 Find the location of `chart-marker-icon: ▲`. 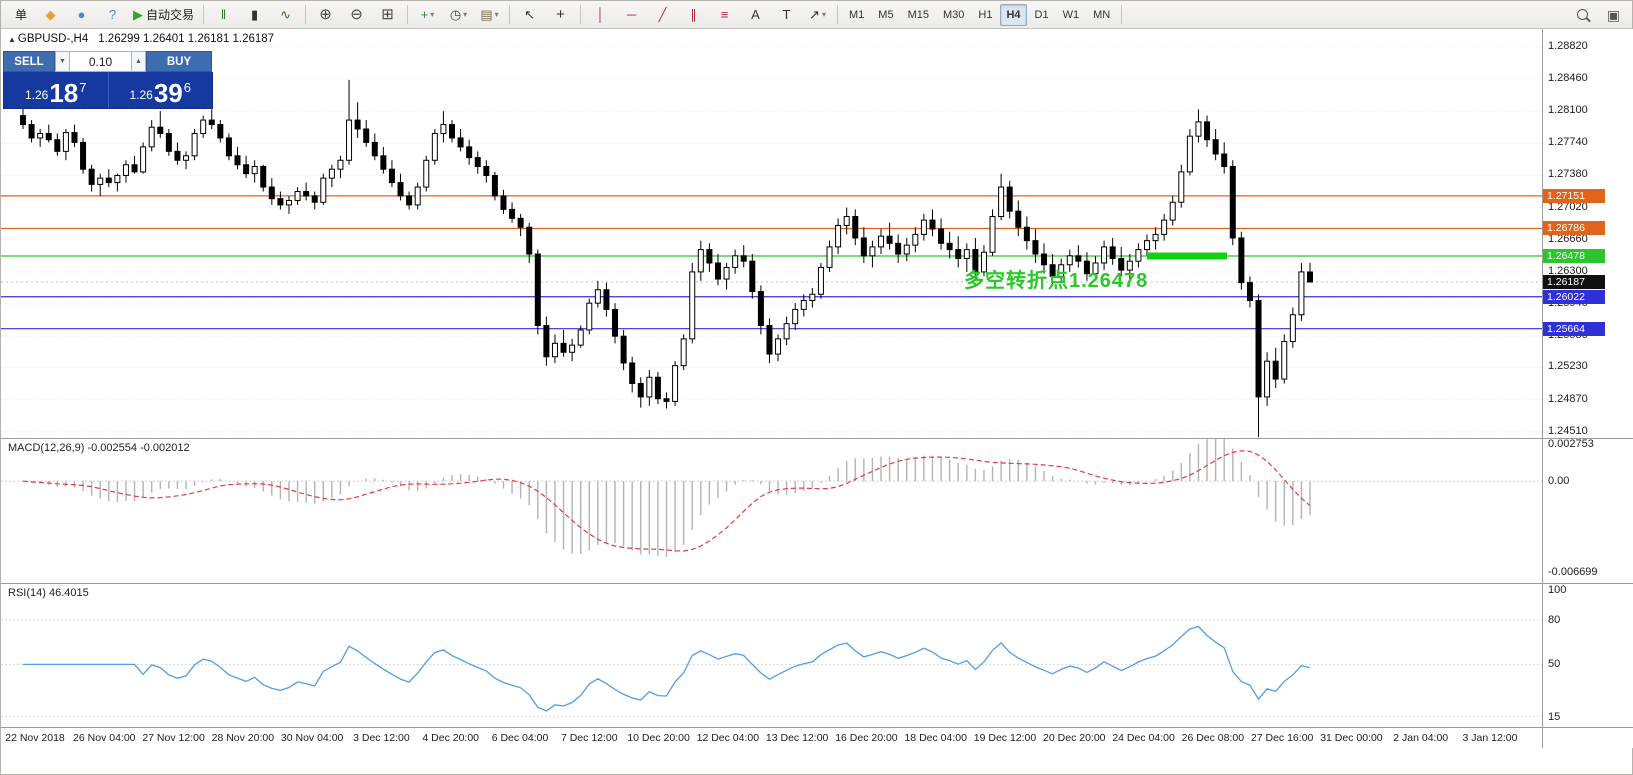

chart-marker-icon: ▲ is located at coordinates (12, 39).